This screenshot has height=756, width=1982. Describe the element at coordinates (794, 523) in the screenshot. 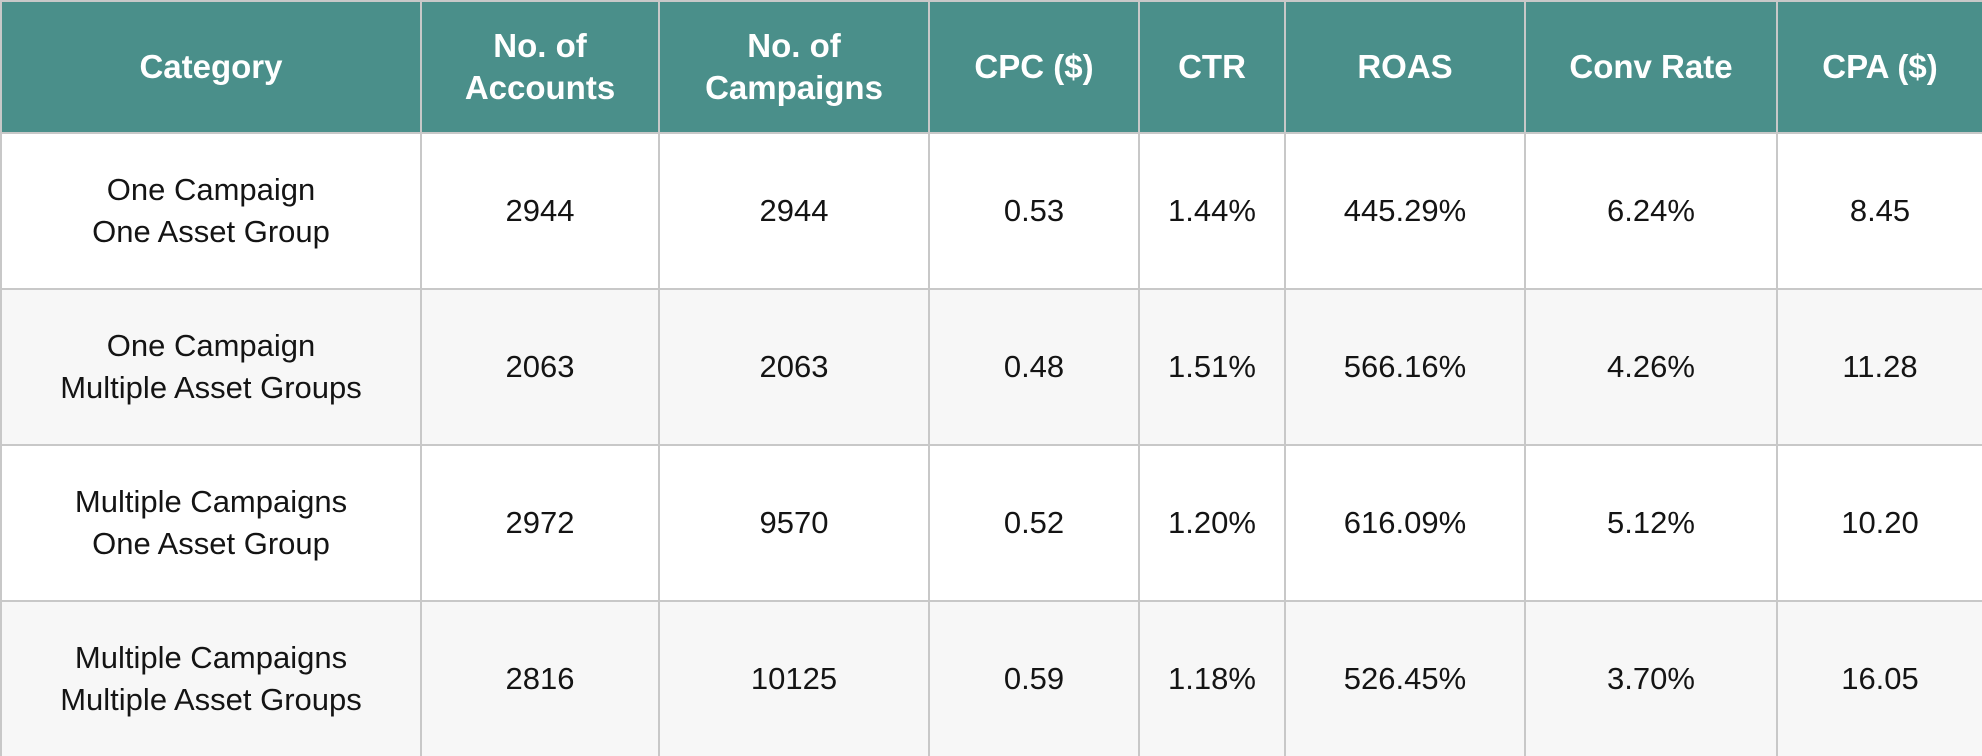

I see `cell-campaigns: 9570` at that location.